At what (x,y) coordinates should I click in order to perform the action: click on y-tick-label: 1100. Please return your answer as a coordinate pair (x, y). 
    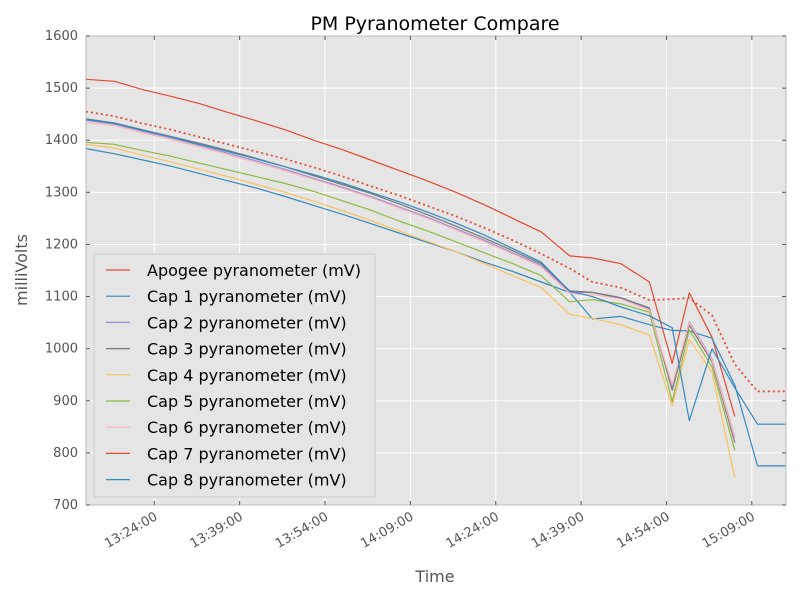
    Looking at the image, I should click on (61, 297).